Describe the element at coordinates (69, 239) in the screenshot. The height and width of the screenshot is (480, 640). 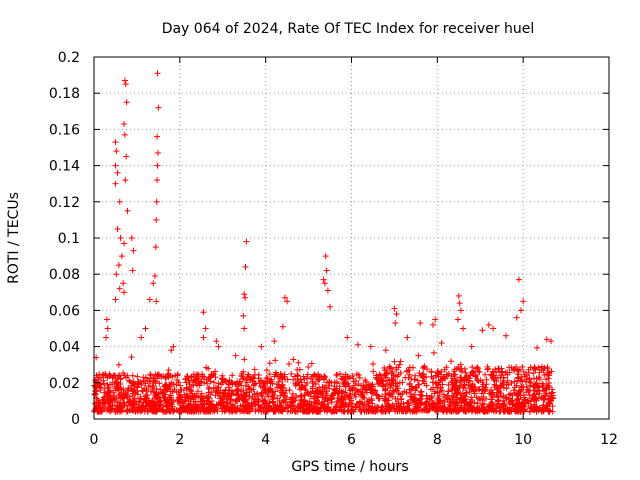
I see `y-tick-label: 0.1` at that location.